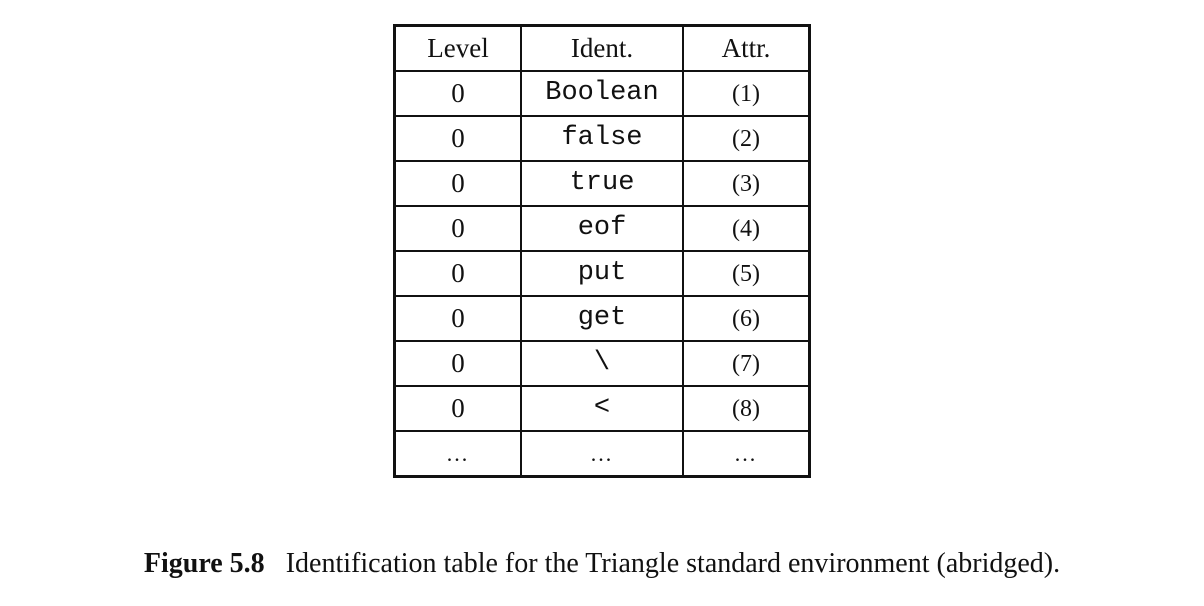  I want to click on table-row: 0 get (6), so click(602, 318).